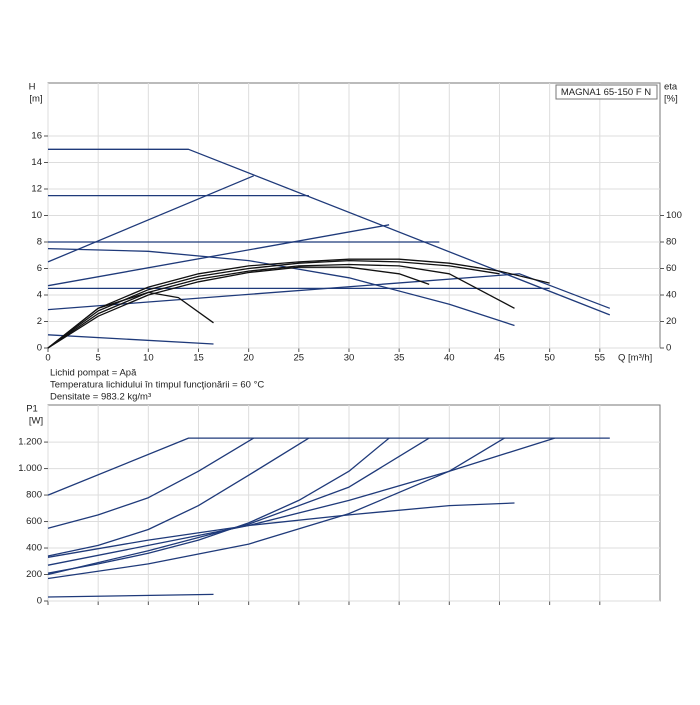 The height and width of the screenshot is (705, 700). What do you see at coordinates (671, 87) in the screenshot?
I see `y2-label: eta` at bounding box center [671, 87].